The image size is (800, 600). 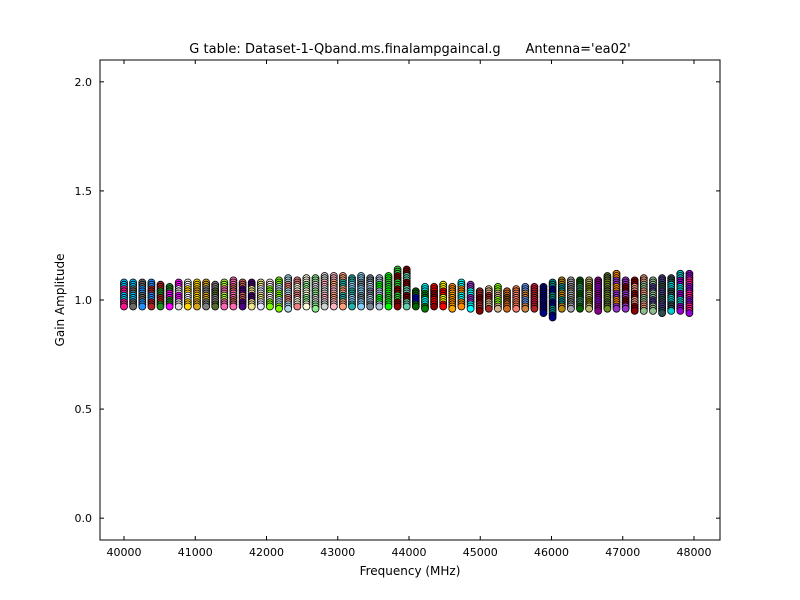 What do you see at coordinates (410, 571) in the screenshot?
I see `x-axis-label: Frequency (MHz)` at bounding box center [410, 571].